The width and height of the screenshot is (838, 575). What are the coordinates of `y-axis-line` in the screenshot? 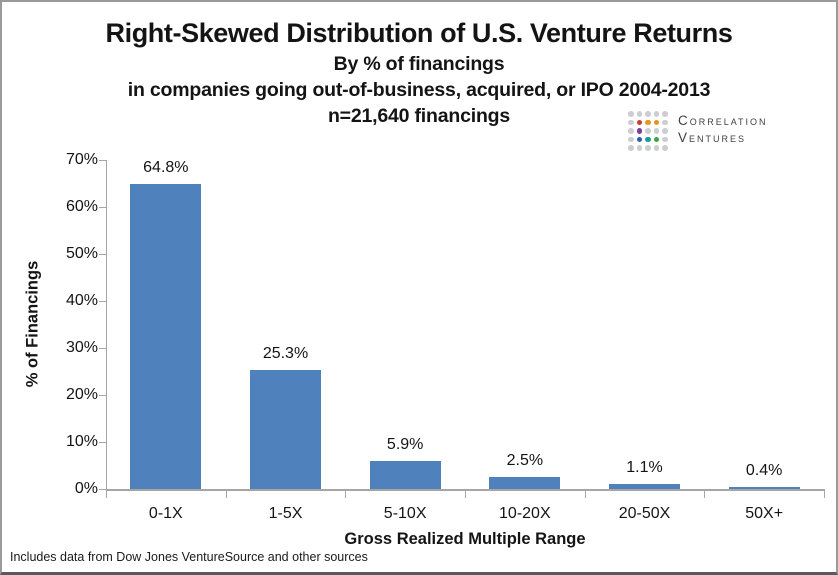 It's located at (106, 324).